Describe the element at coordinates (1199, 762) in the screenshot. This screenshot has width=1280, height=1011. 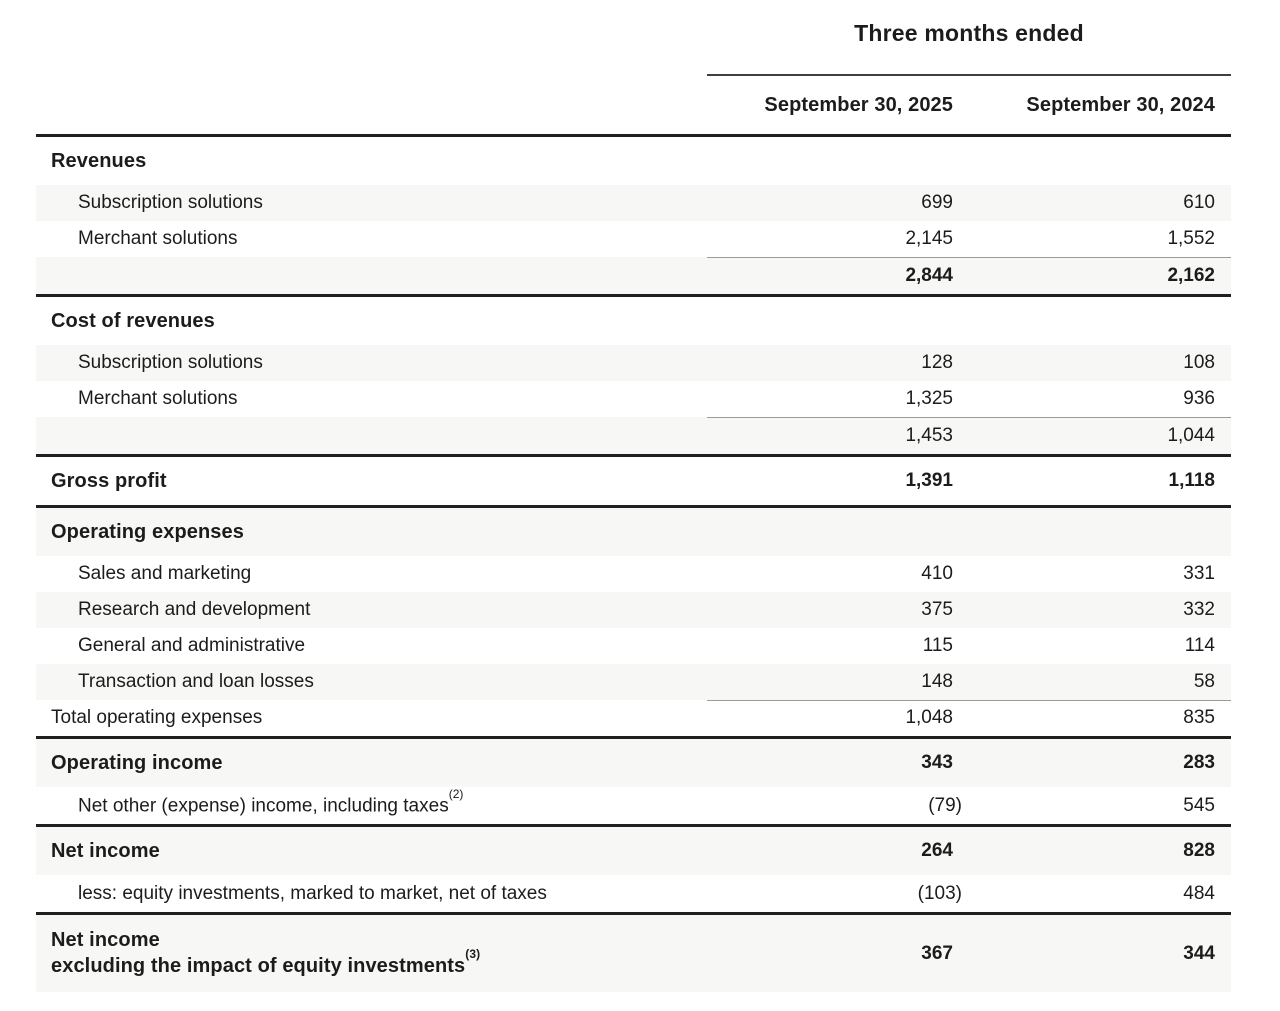
I see `value-2024: 283` at that location.